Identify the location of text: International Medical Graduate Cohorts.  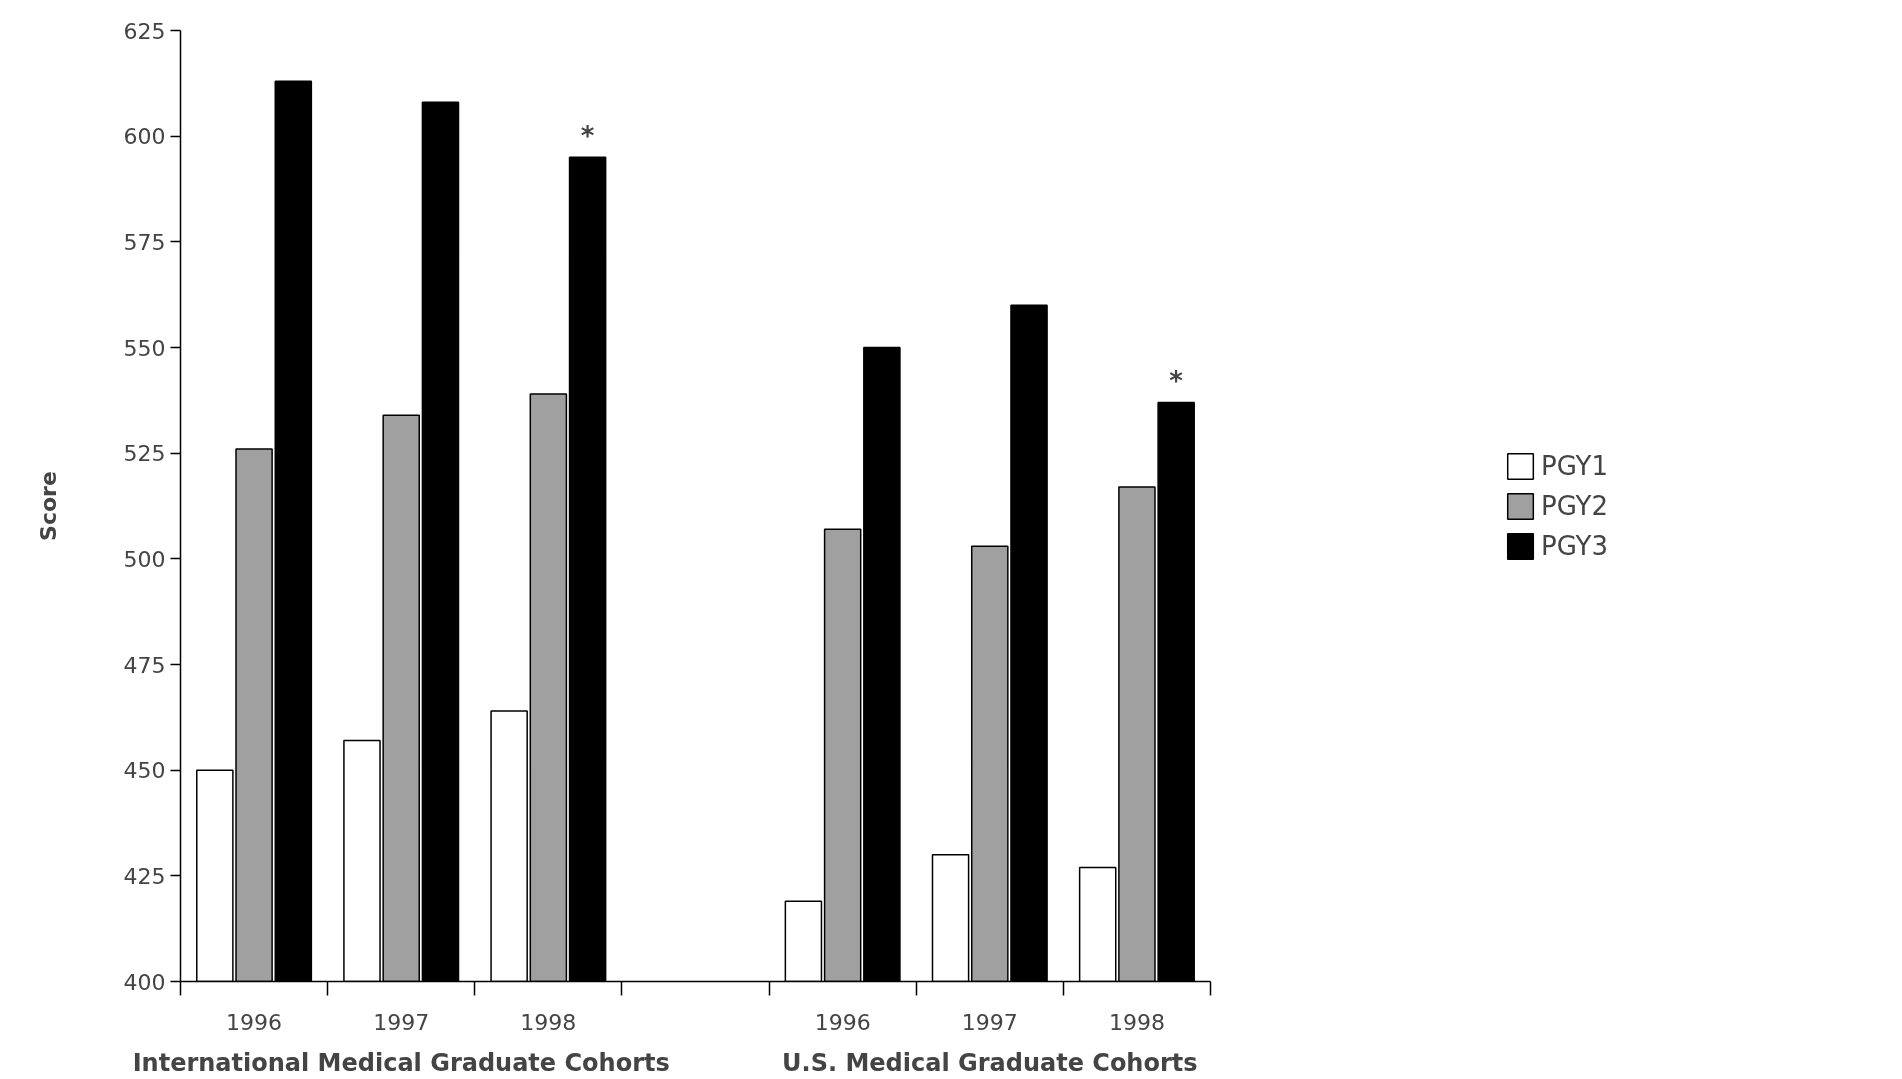
(401, 1062).